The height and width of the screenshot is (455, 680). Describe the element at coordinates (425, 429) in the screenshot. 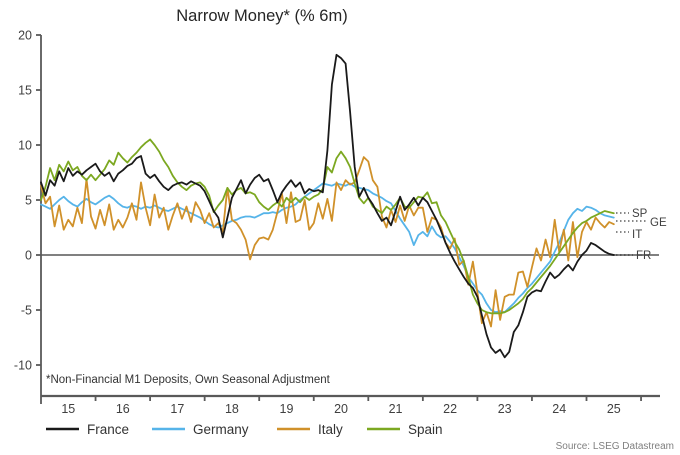

I see `legend-label-spain: Spain` at that location.